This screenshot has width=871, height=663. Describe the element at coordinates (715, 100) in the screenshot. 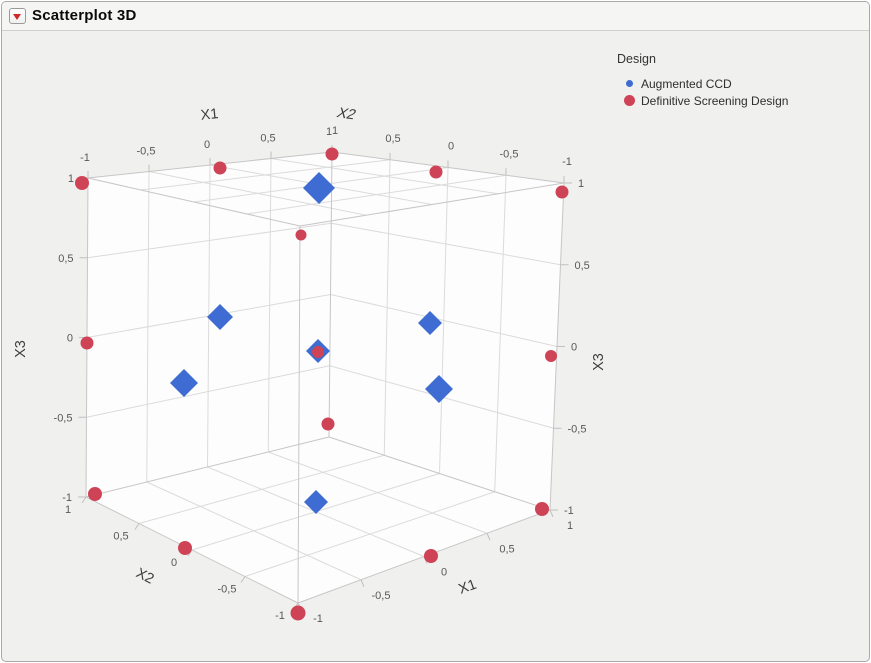

I see `legend-item-label: Definitive Screening Design` at that location.